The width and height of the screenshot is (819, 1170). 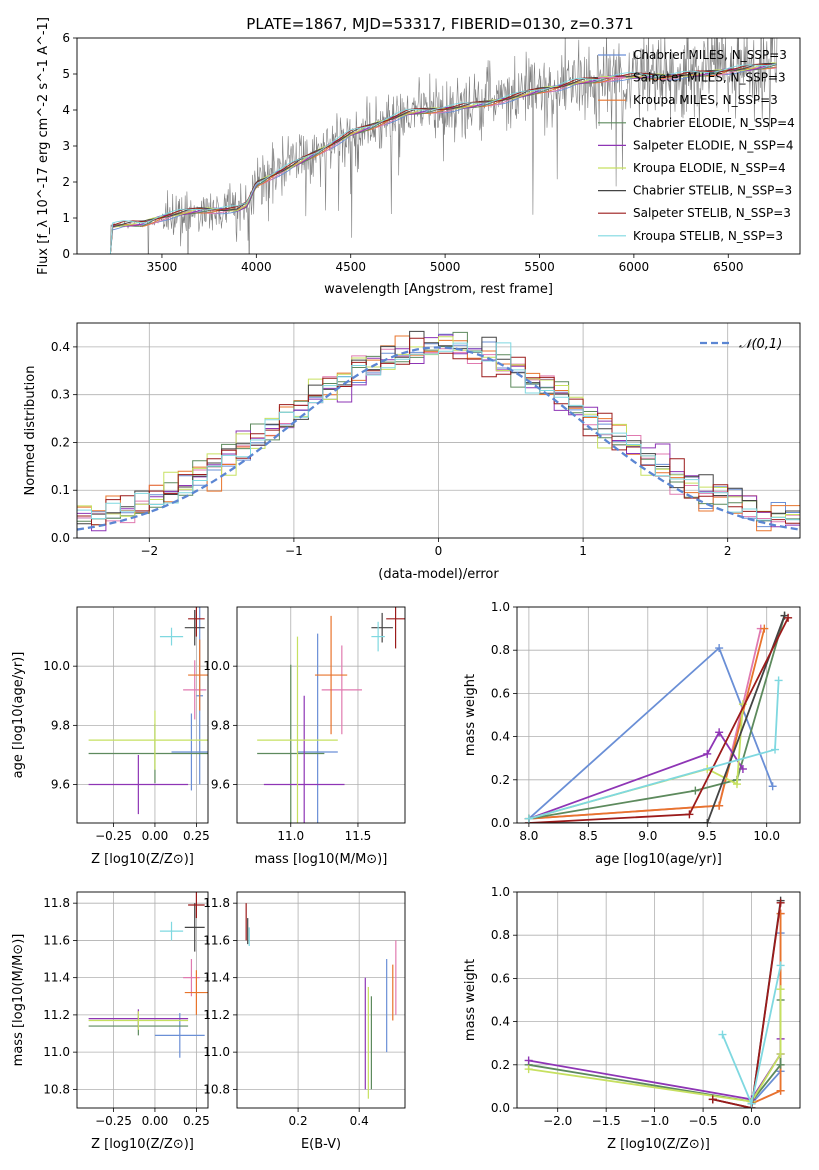 What do you see at coordinates (658, 859) in the screenshot?
I see `x-axis-label: age [log10(age/yr)]` at bounding box center [658, 859].